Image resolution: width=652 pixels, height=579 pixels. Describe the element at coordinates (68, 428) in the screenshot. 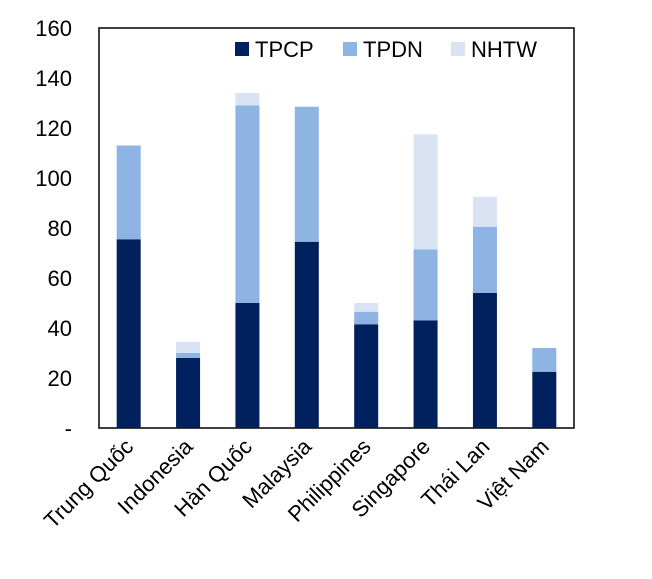

I see `y-tick-label: -` at that location.